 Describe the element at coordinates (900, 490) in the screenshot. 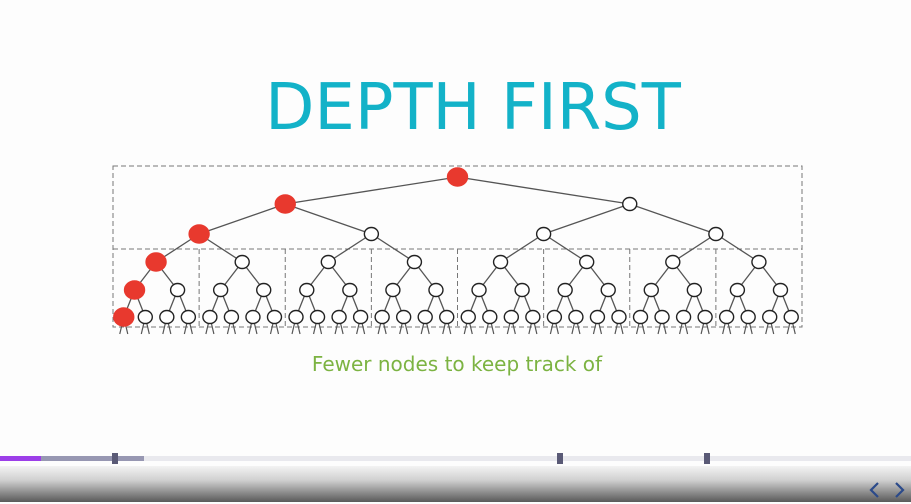

I see `chevron-right-icon` at that location.